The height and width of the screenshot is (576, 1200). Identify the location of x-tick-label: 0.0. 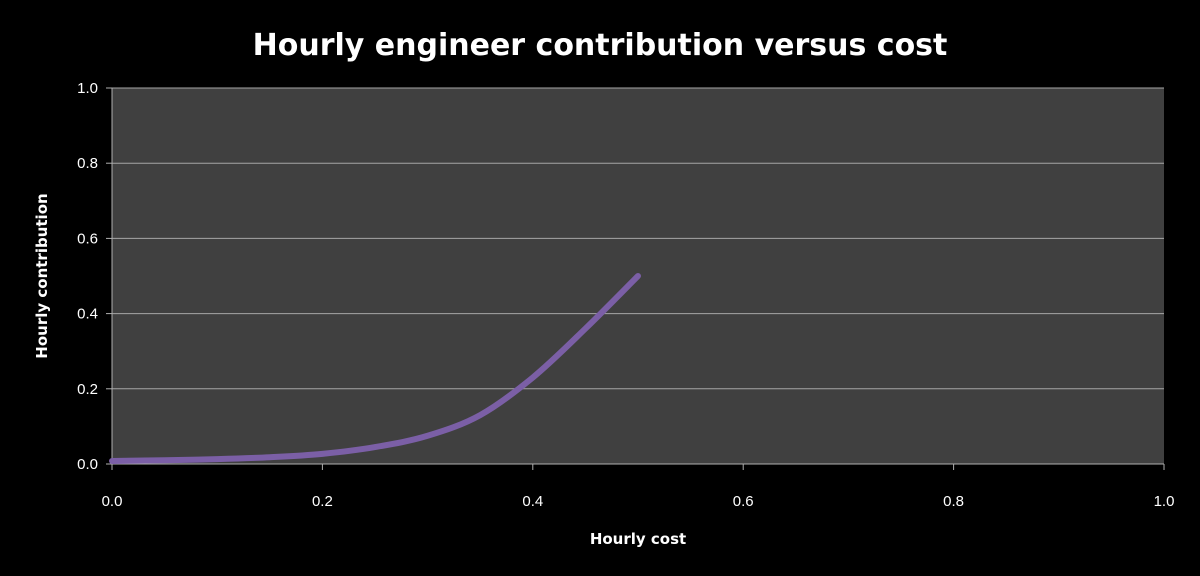
(112, 501).